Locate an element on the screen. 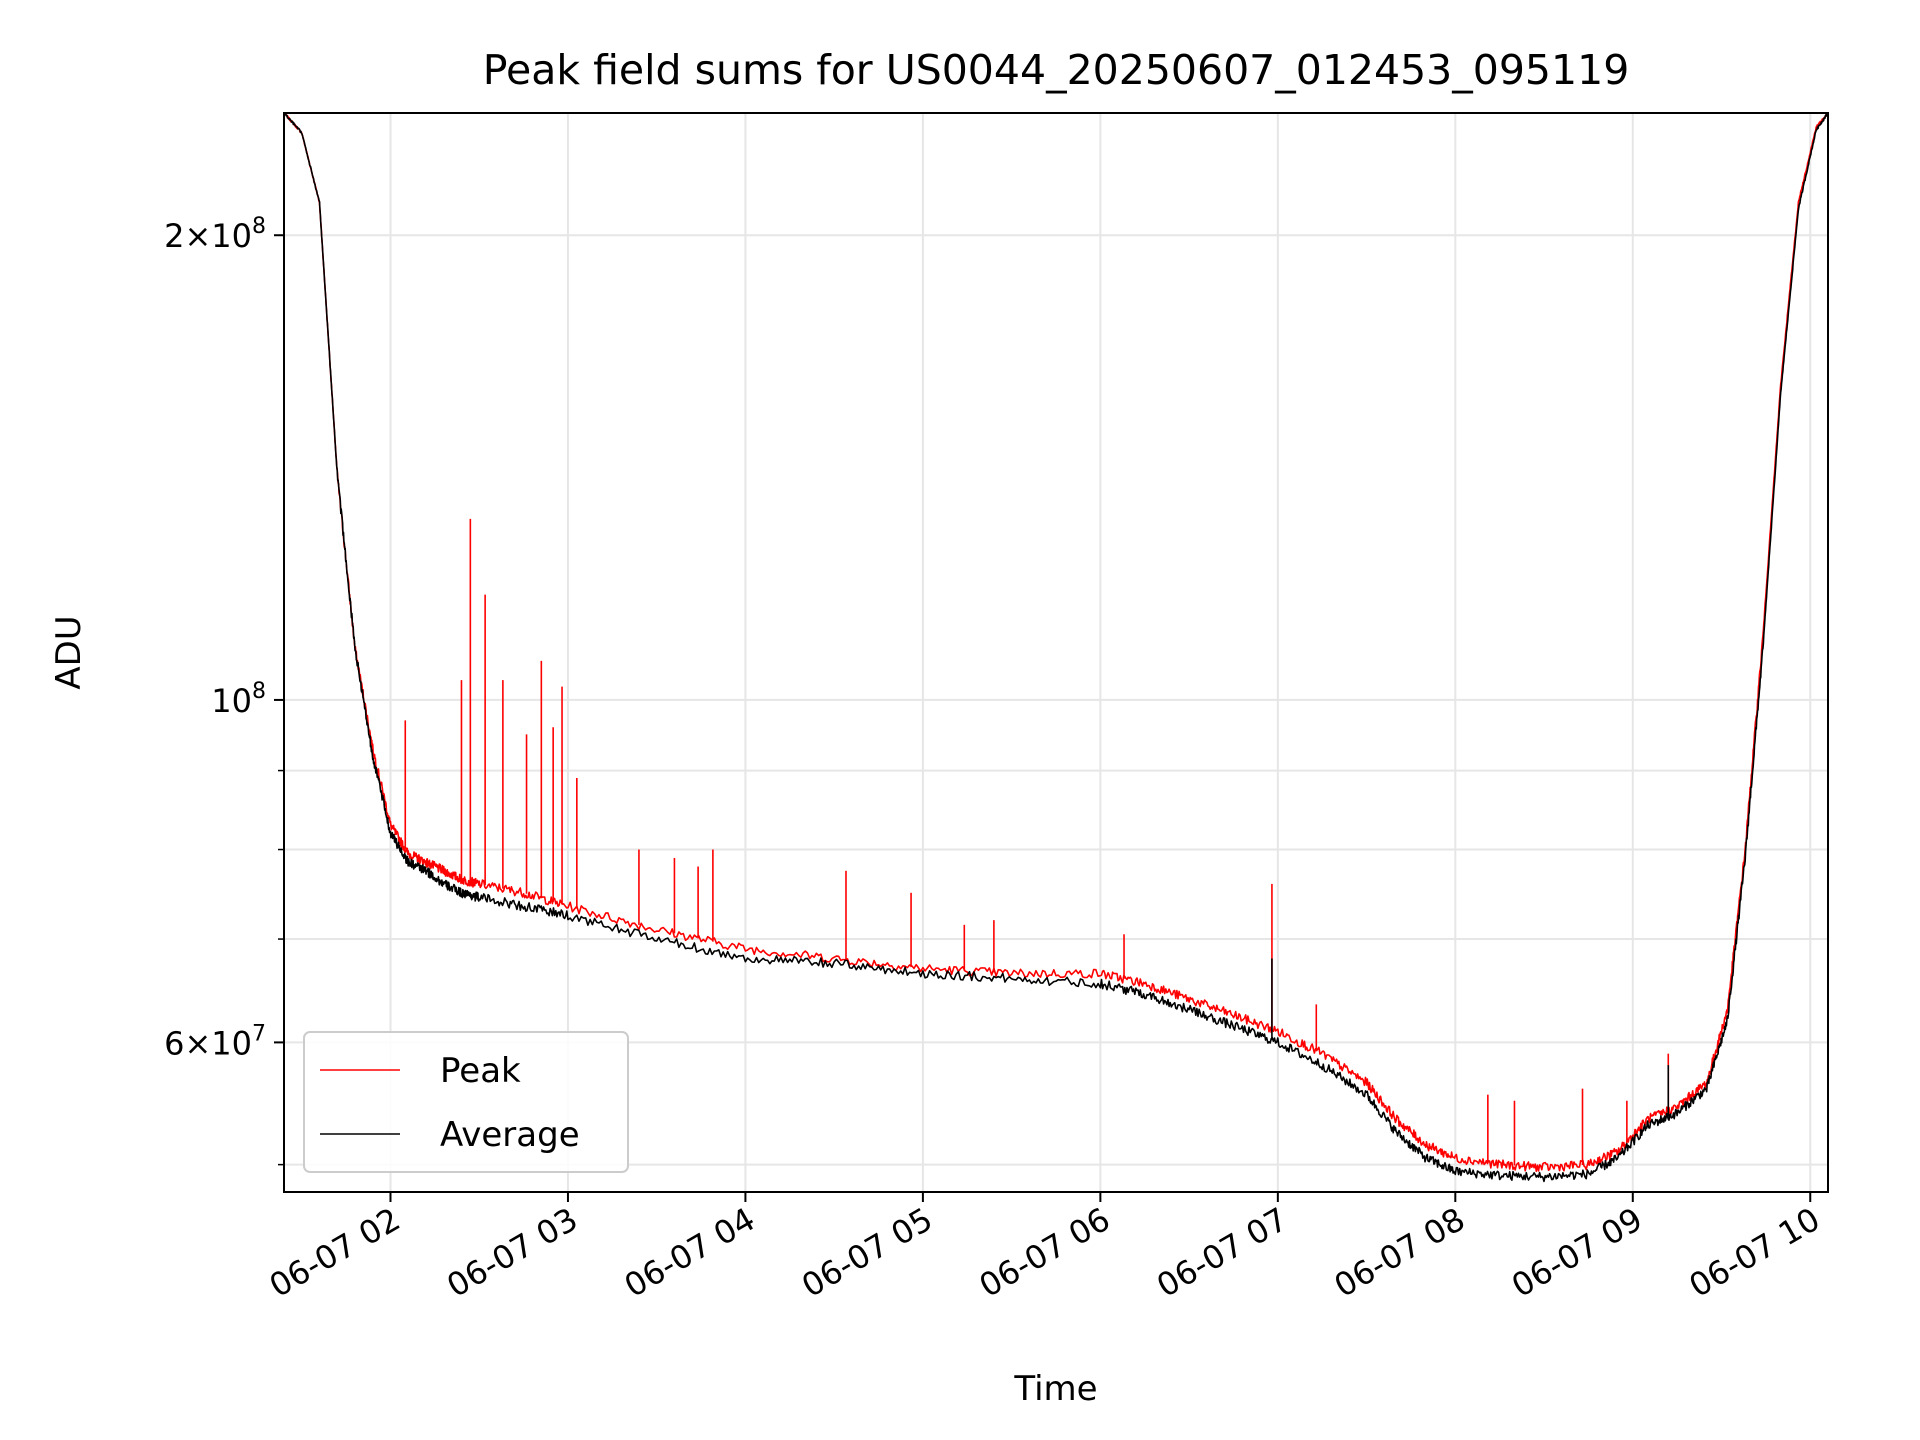 The height and width of the screenshot is (1440, 1920). legend-label: Peak is located at coordinates (480, 1071).